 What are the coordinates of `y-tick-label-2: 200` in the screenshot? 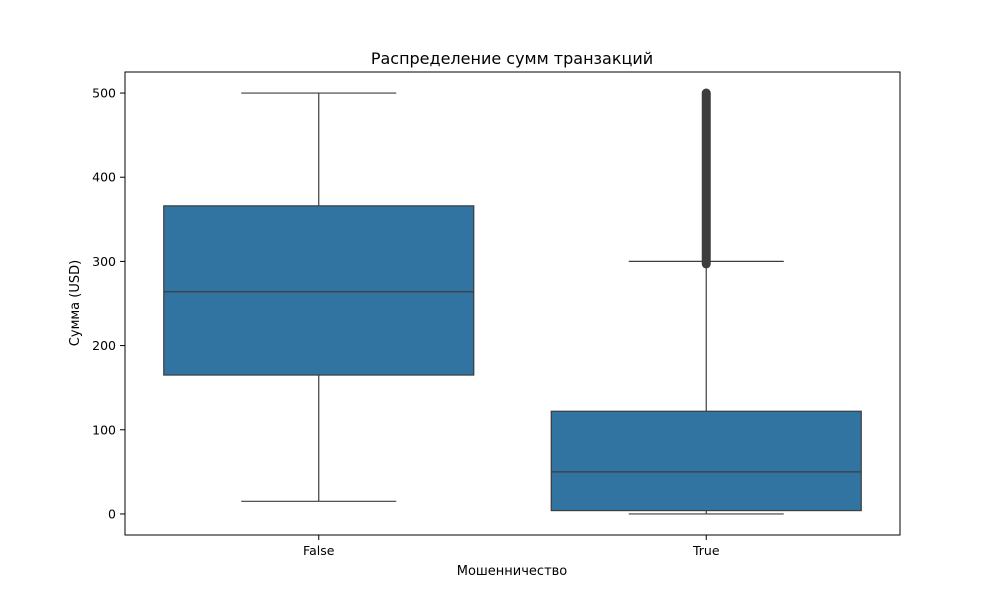 It's located at (104, 345).